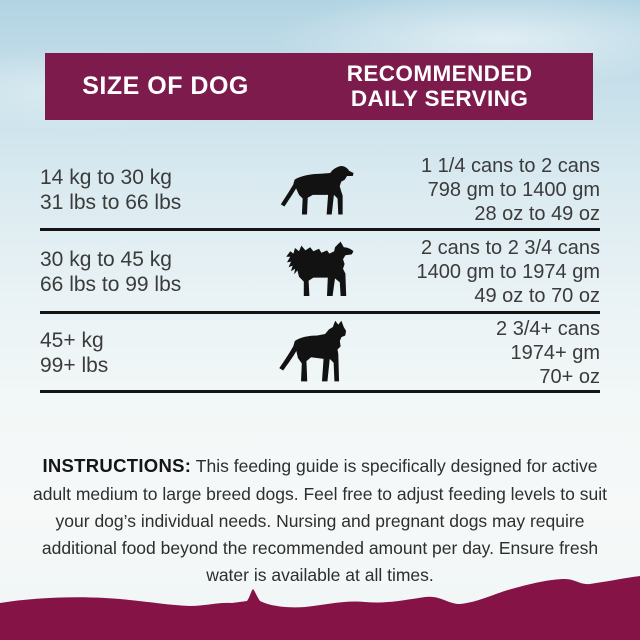  I want to click on size-lbs: 31 lbs to 66 lbs, so click(111, 202).